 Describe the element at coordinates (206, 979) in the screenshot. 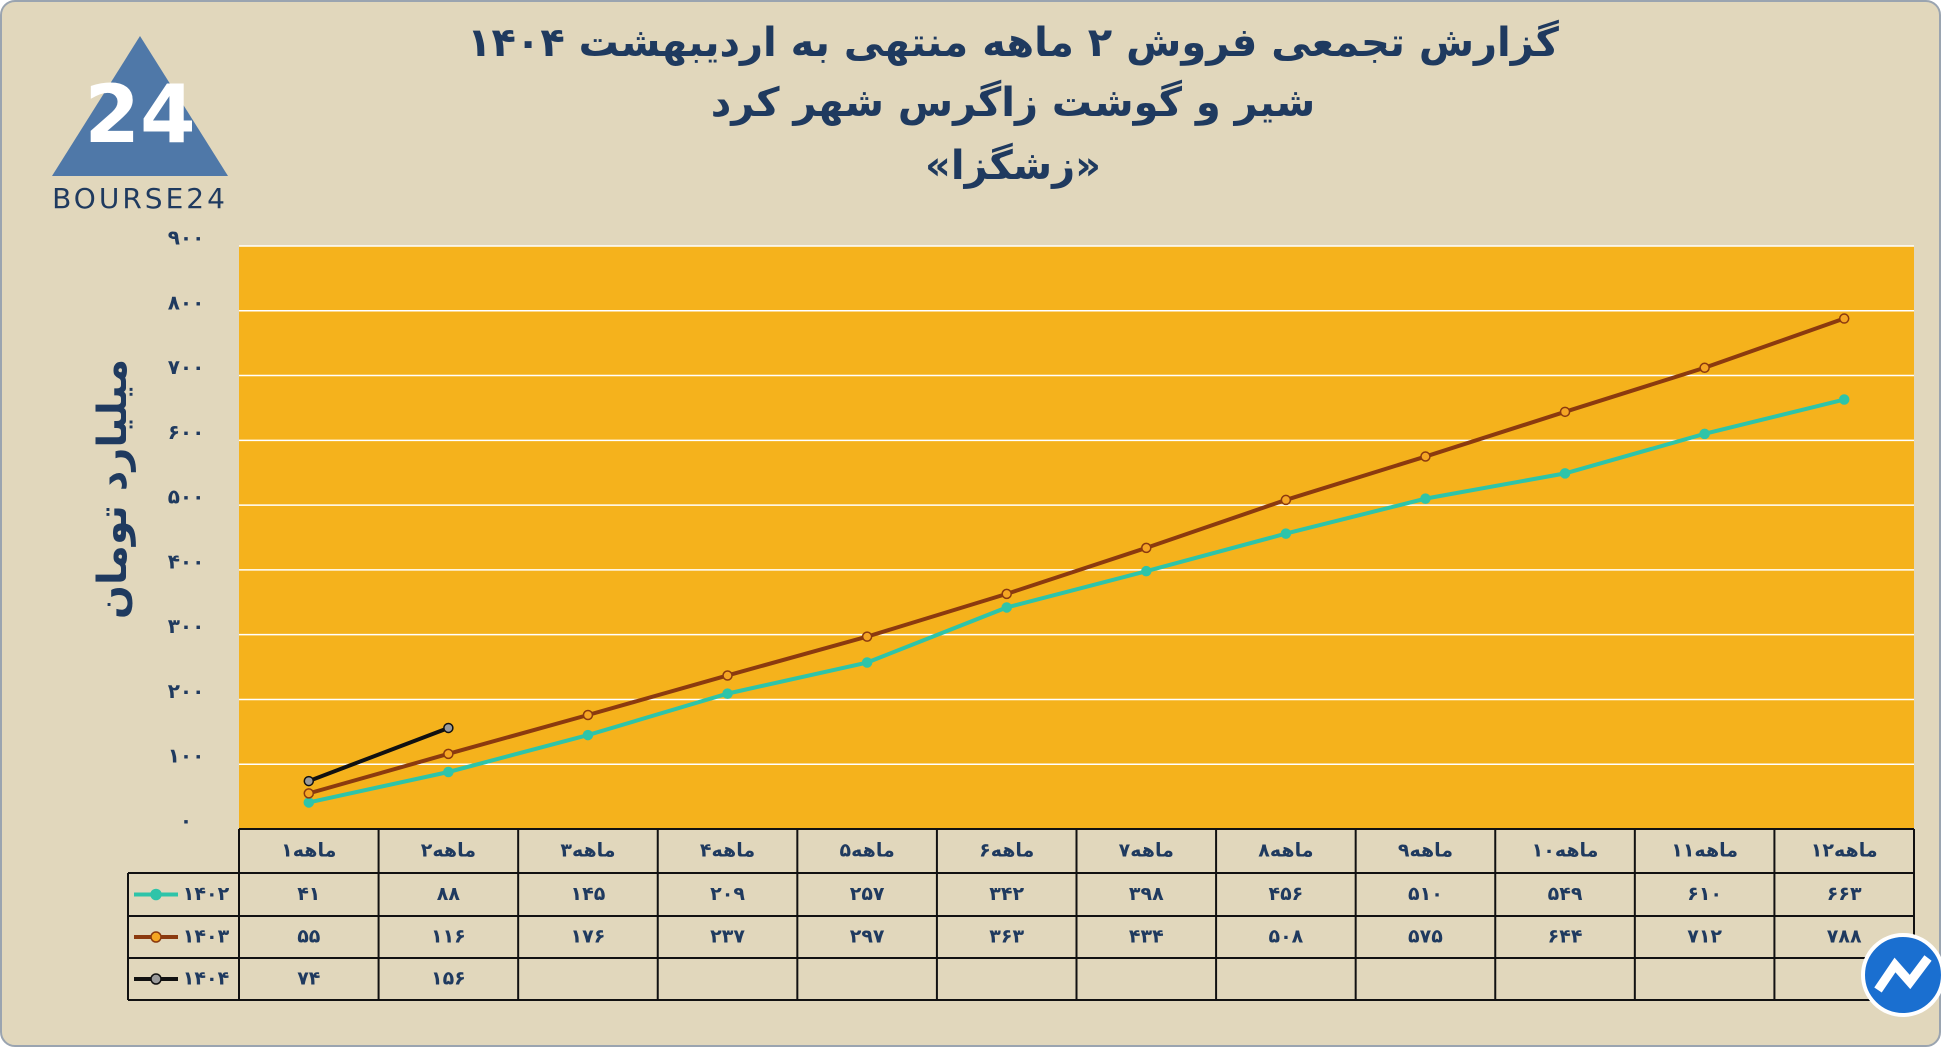

I see `legend-label: ۱۴۰۴` at that location.